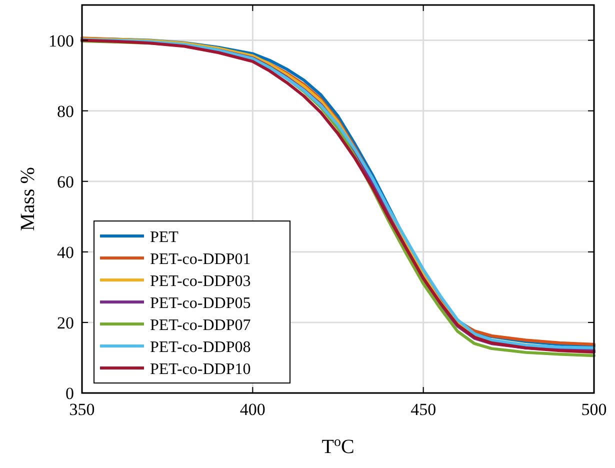  I want to click on legend-label: PET-co-DDP08, so click(200, 347).